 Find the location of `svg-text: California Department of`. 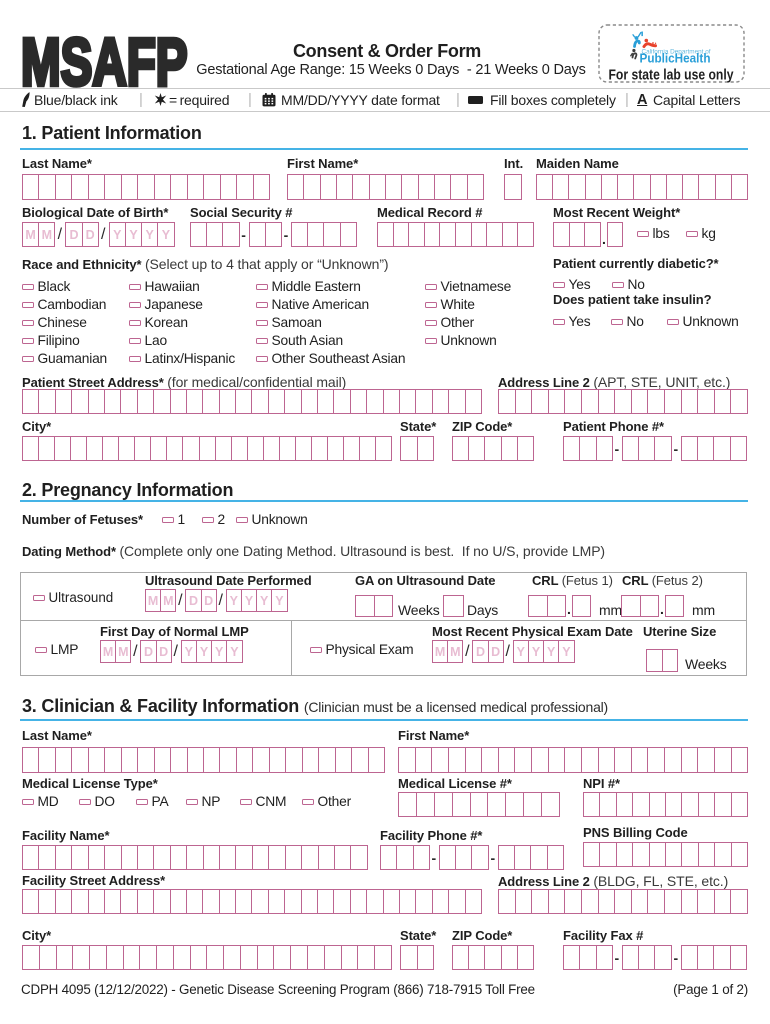

svg-text: California Department of is located at coordinates (676, 52).